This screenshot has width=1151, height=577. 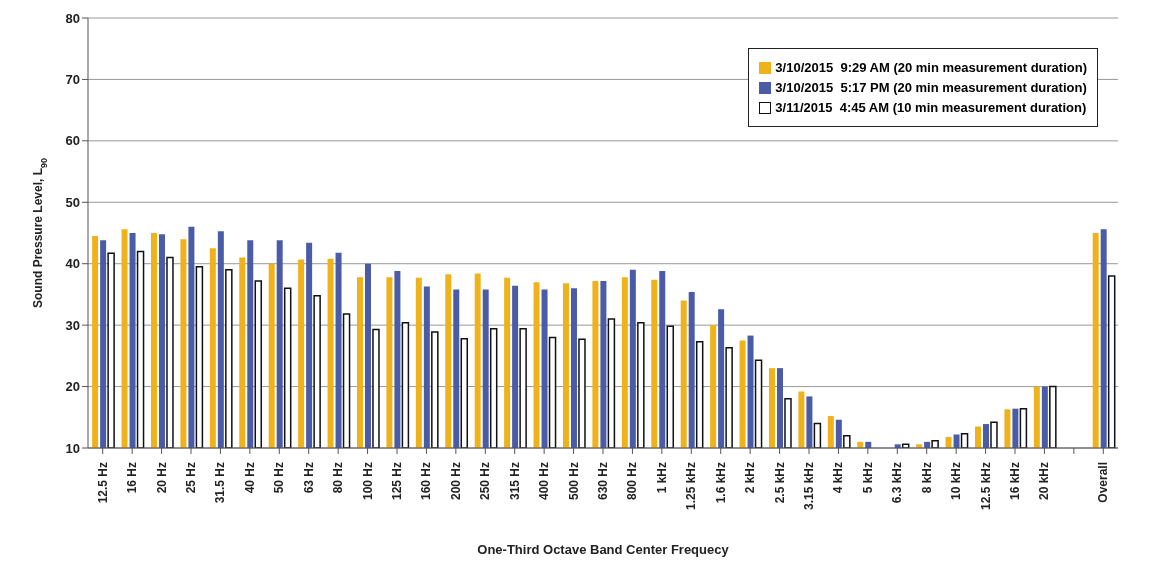 What do you see at coordinates (72, 325) in the screenshot?
I see `y-tick-label: 30` at bounding box center [72, 325].